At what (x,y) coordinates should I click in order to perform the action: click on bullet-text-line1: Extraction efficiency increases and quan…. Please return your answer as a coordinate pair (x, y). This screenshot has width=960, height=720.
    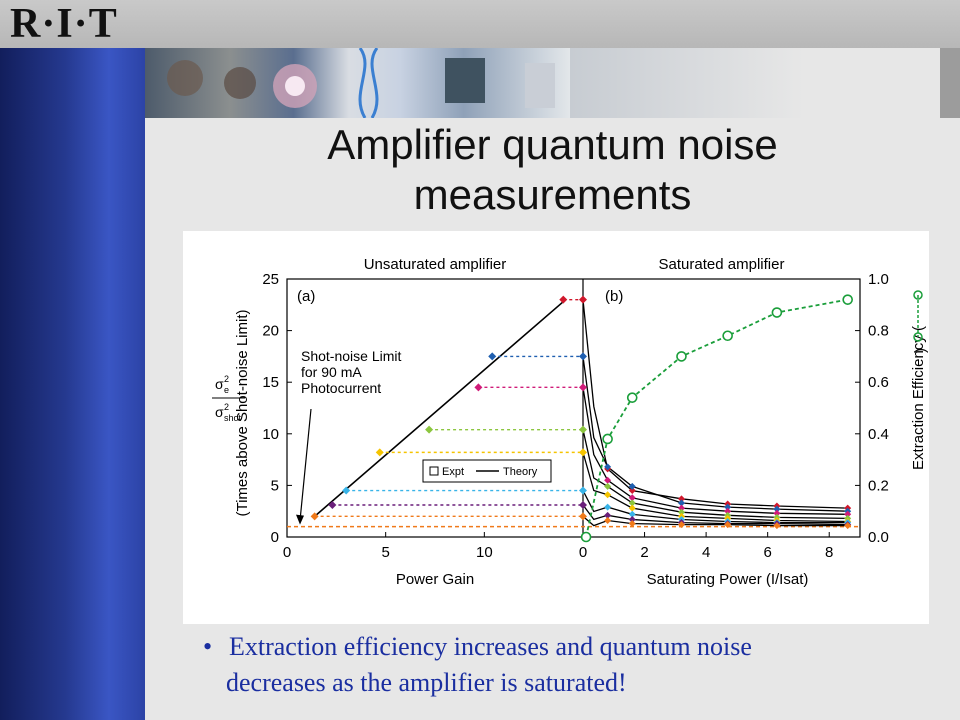
    Looking at the image, I should click on (490, 646).